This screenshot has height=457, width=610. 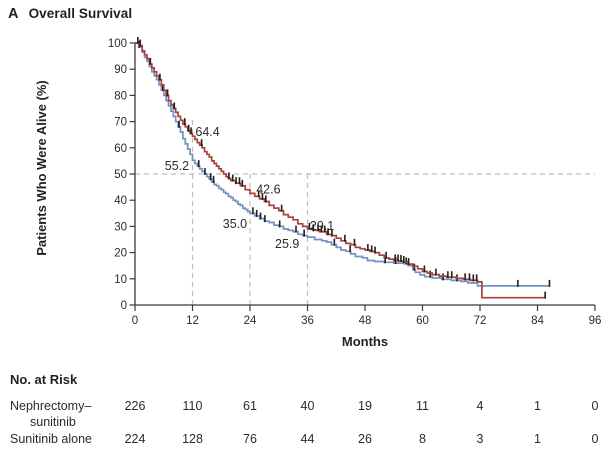 What do you see at coordinates (595, 321) in the screenshot?
I see `x-tick-label: 96` at bounding box center [595, 321].